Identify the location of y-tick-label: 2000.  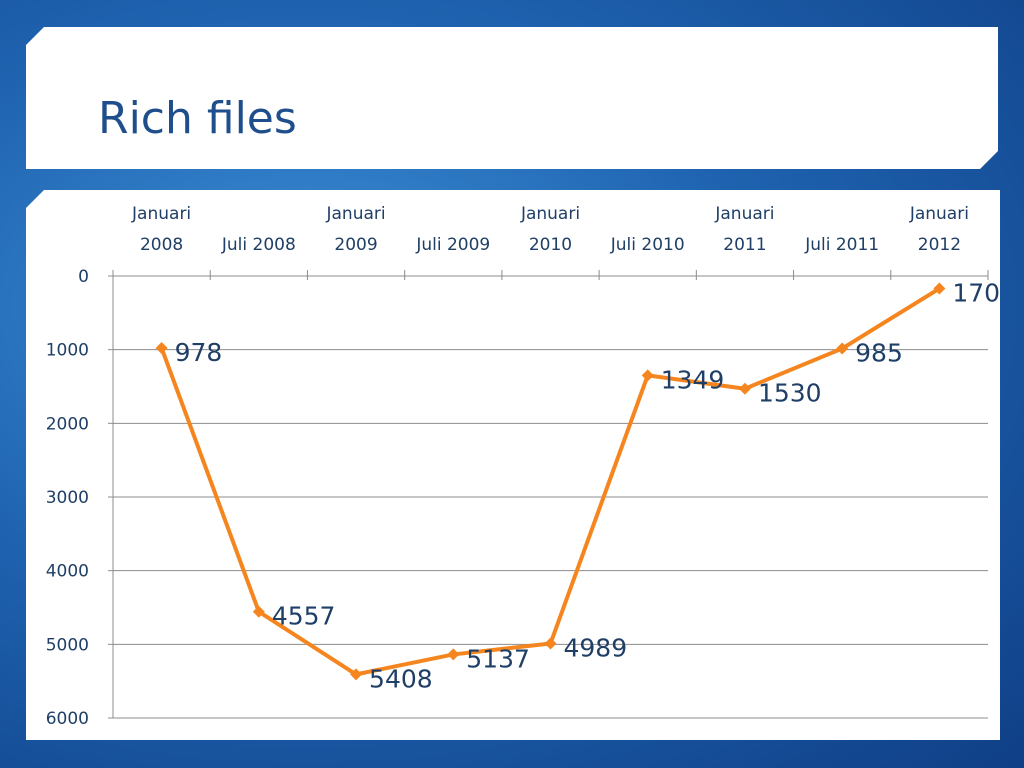
(67, 424).